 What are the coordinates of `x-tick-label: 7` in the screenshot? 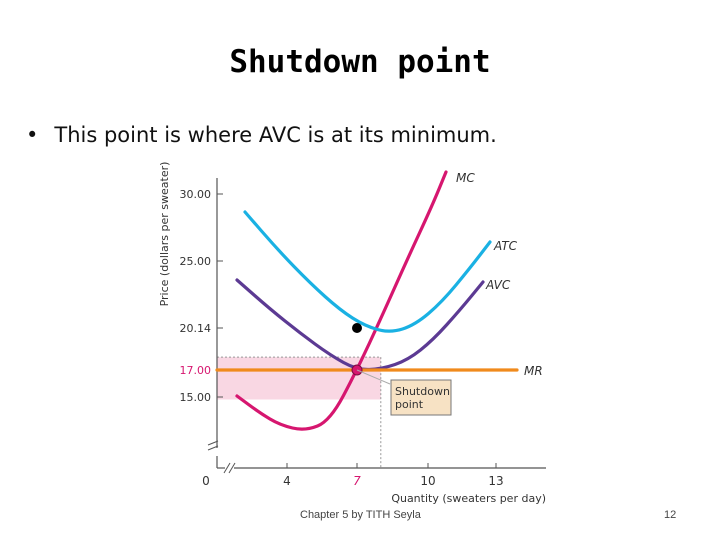 It's located at (357, 481).